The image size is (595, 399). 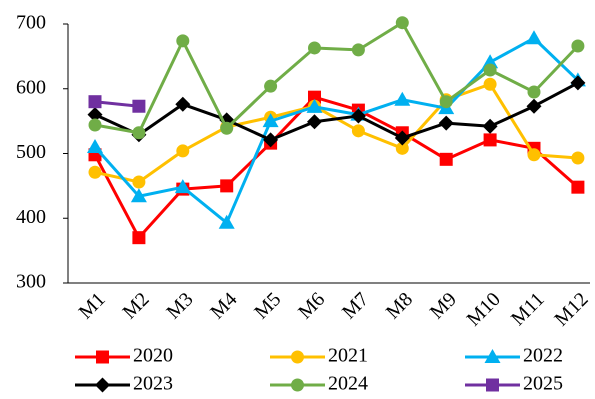 What do you see at coordinates (135, 305) in the screenshot?
I see `x-tick-label: M2` at bounding box center [135, 305].